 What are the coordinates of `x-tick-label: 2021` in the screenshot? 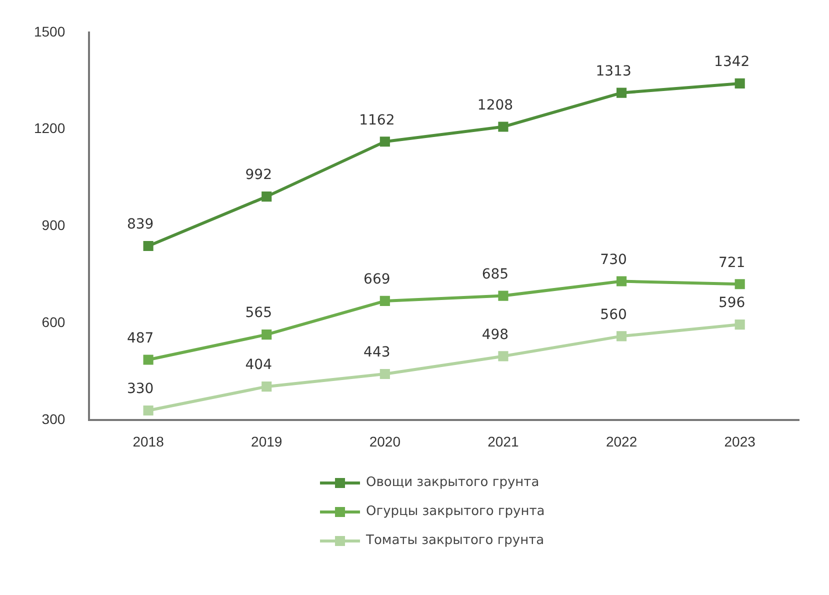 It's located at (504, 441).